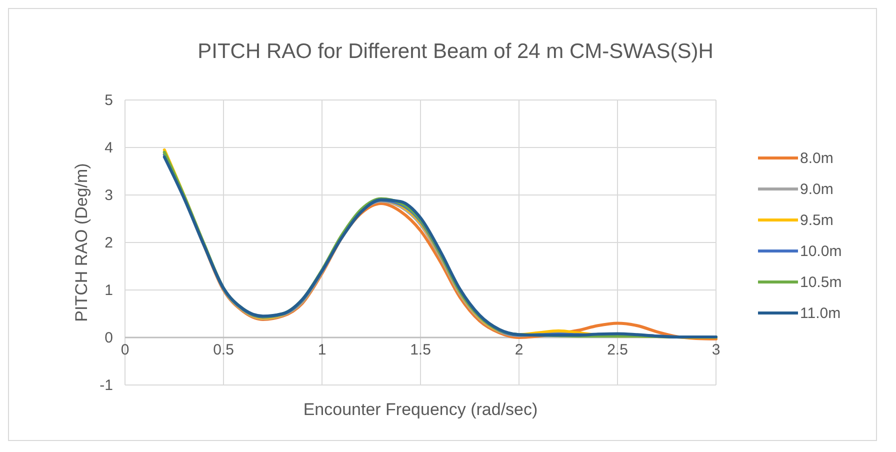 The image size is (896, 452). What do you see at coordinates (322, 350) in the screenshot?
I see `x-tick-label: 1` at bounding box center [322, 350].